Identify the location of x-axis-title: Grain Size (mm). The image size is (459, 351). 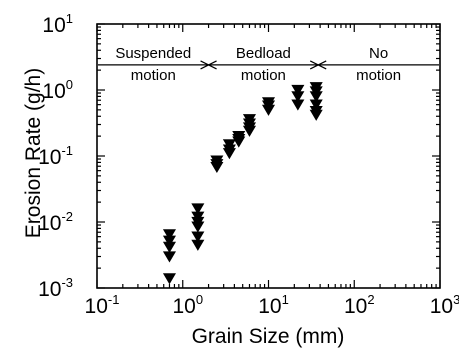
(268, 336).